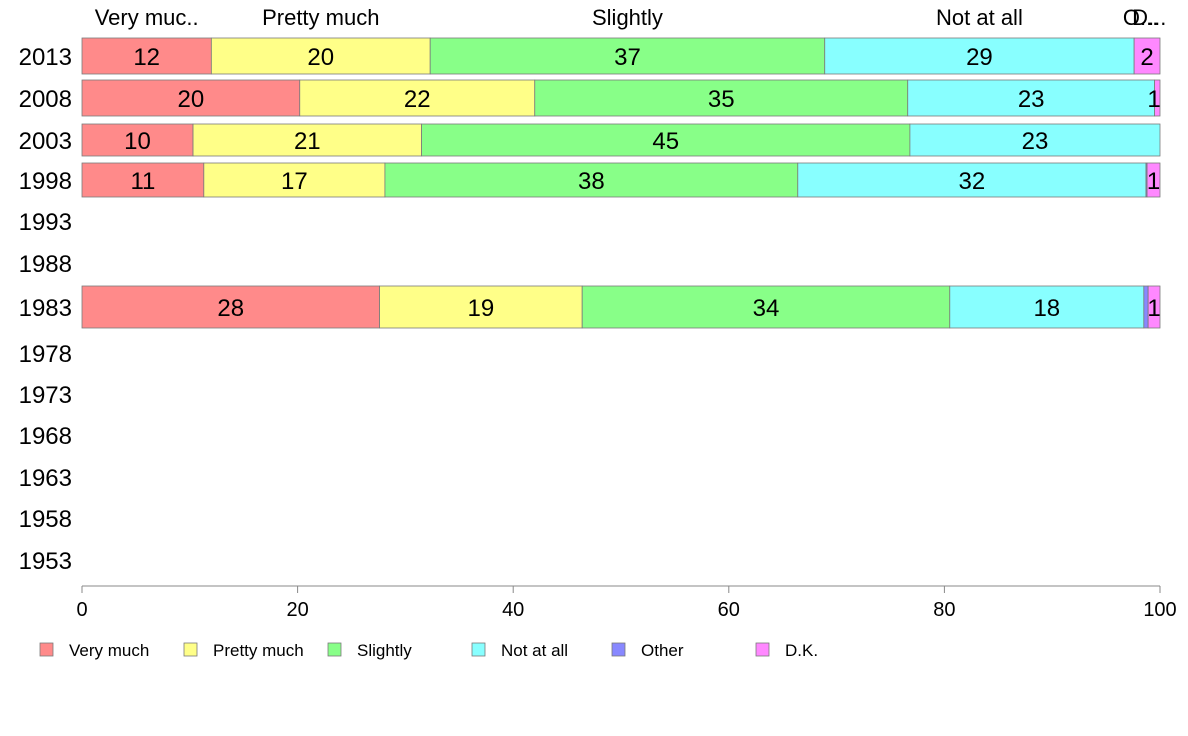  Describe the element at coordinates (45, 354) in the screenshot. I see `y-tick-label-1978: 1978` at that location.